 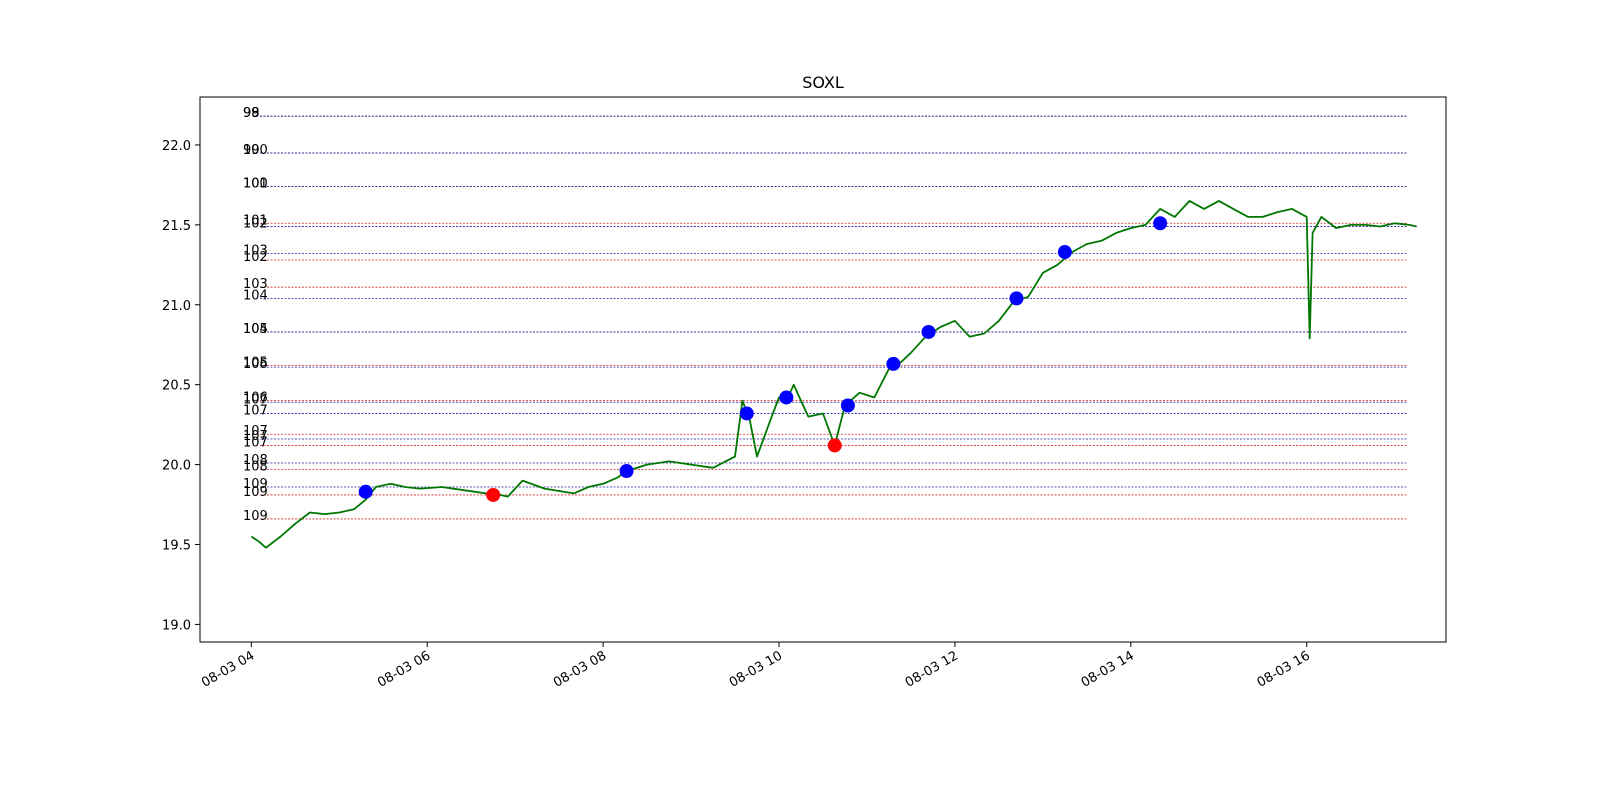 What do you see at coordinates (176, 386) in the screenshot?
I see `y-tick-label: 20.5` at bounding box center [176, 386].